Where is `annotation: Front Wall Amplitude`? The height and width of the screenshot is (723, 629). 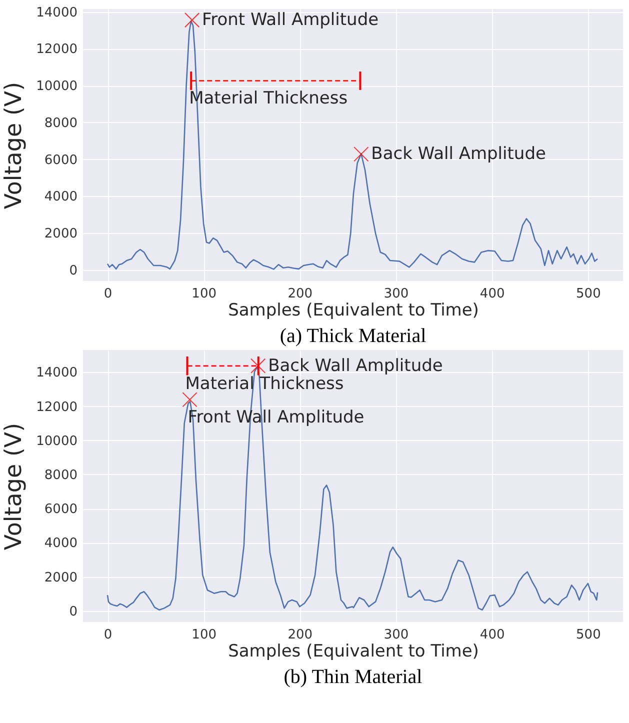
annotation: Front Wall Amplitude is located at coordinates (290, 20).